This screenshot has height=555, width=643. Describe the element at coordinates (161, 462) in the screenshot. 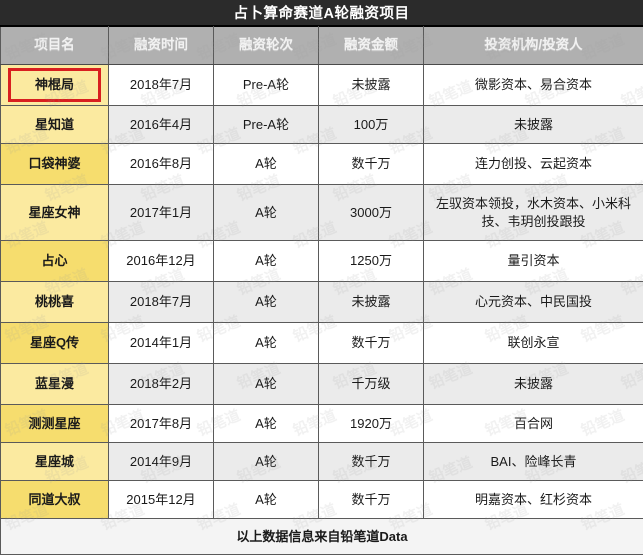

I see `cell-funding-time: 2014年9月` at that location.